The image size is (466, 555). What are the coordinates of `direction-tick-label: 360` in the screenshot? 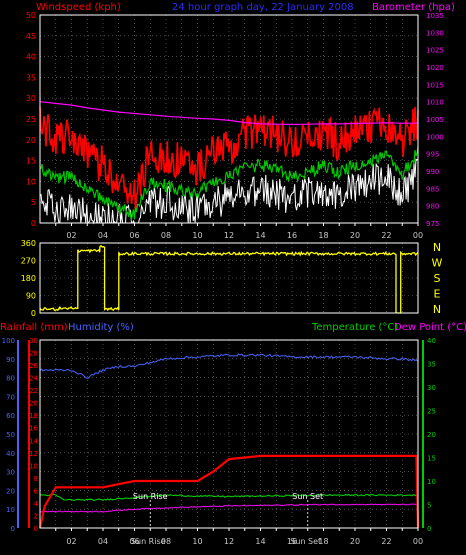 It's located at (28, 243).